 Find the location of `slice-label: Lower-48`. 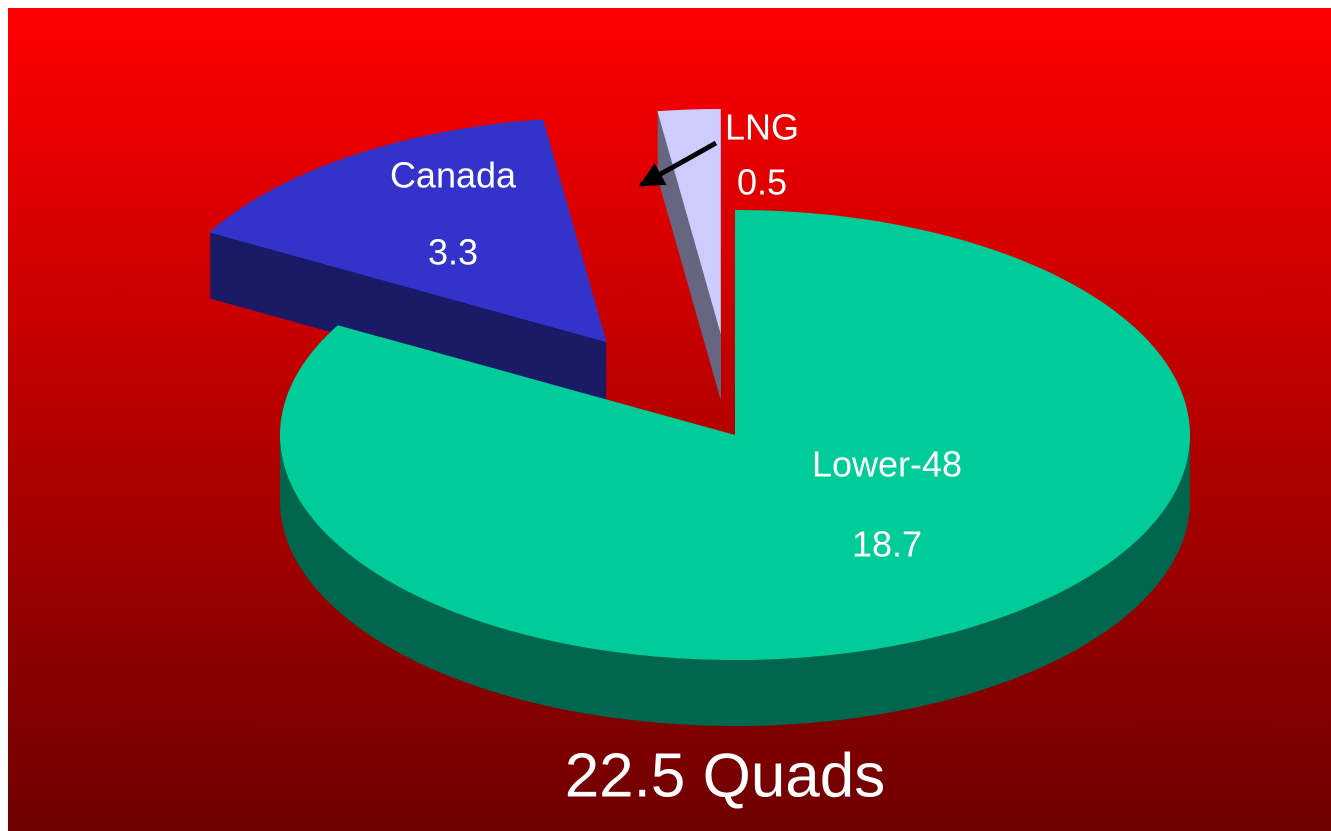

slice-label: Lower-48 is located at coordinates (887, 464).